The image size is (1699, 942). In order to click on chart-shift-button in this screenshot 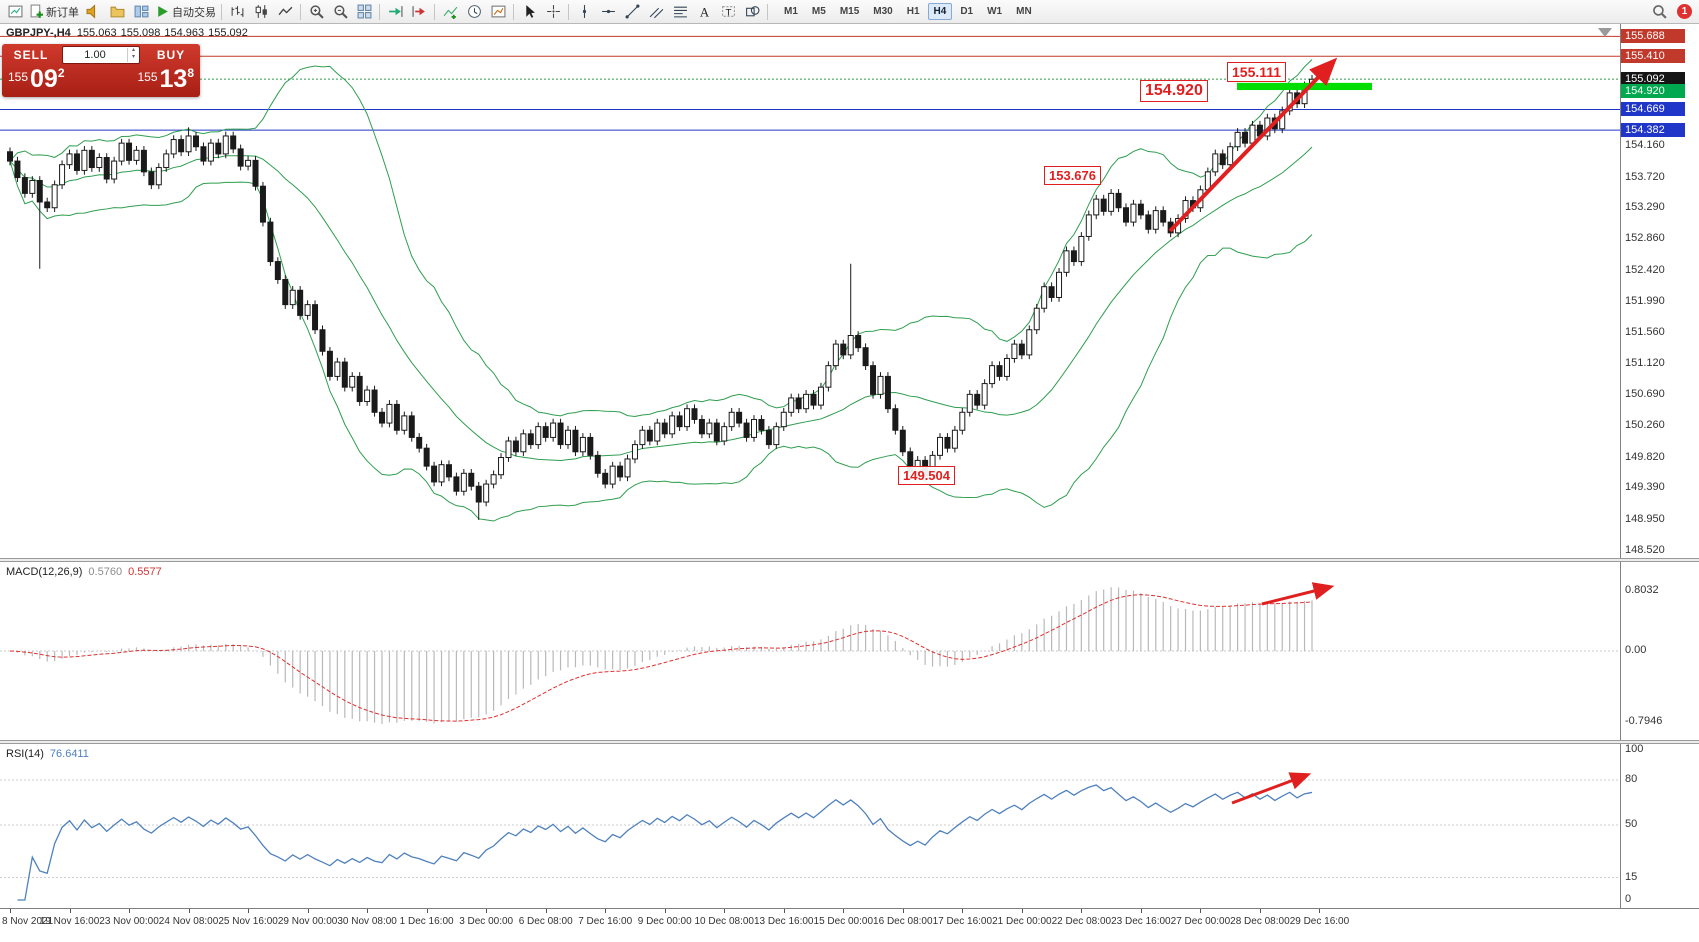, I will do `click(419, 12)`.